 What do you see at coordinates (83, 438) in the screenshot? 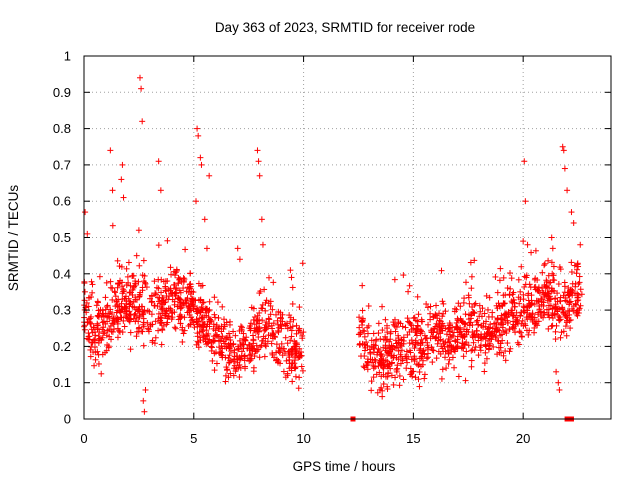
I see `x-tick-label: 0` at bounding box center [83, 438].